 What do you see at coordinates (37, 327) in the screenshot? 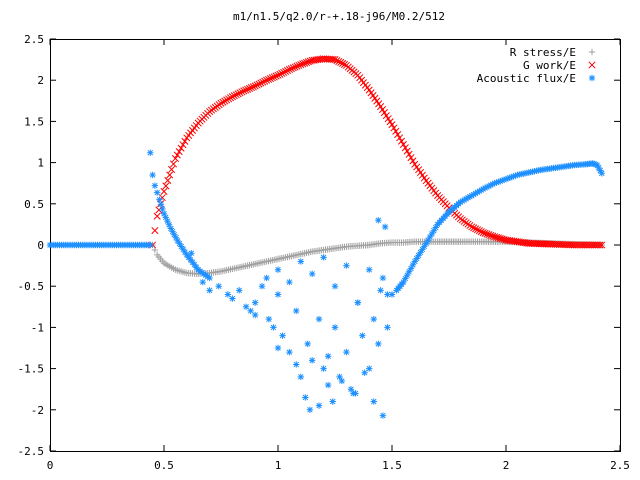
I see `y-tick-label: -1` at bounding box center [37, 327].